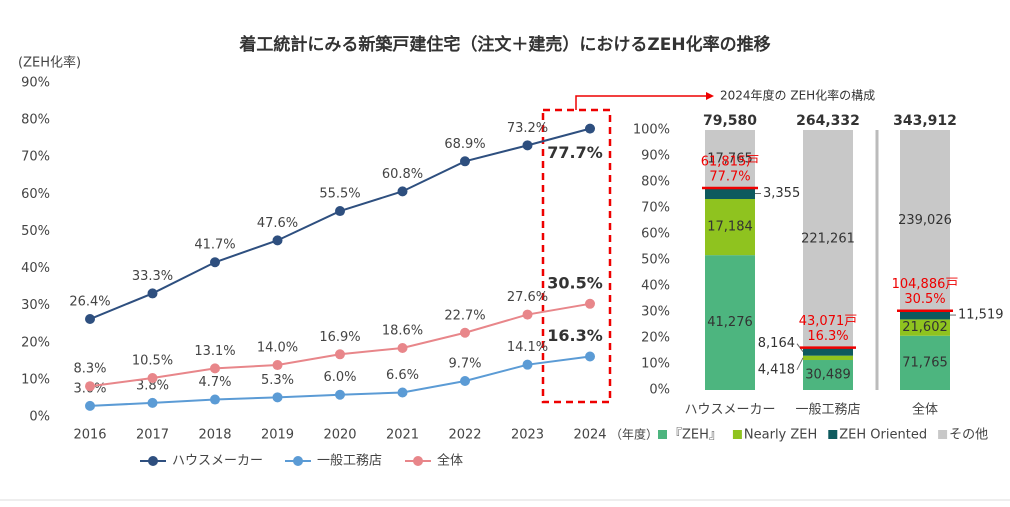 The width and height of the screenshot is (1010, 507). I want to click on zeh-count-label: 43,071戸, so click(828, 321).